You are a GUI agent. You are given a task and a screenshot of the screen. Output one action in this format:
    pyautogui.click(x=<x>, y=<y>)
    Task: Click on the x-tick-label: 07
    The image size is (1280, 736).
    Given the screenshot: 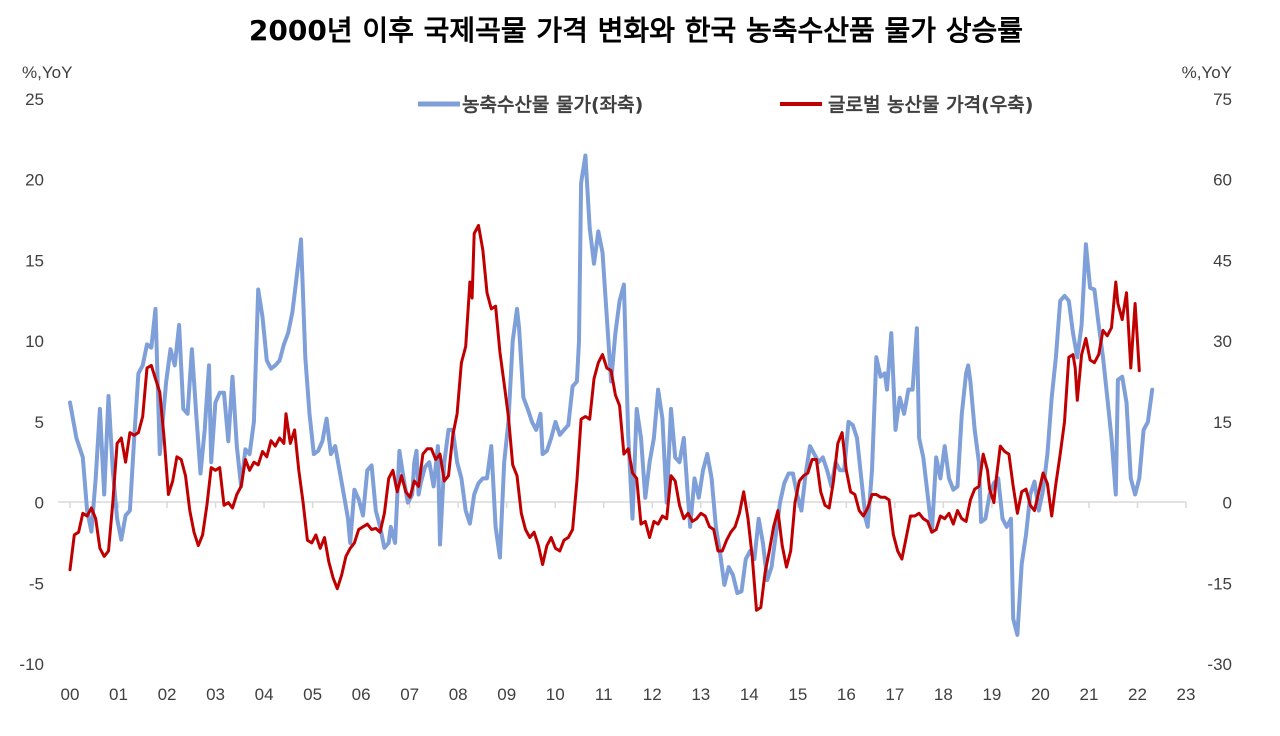 What is the action you would take?
    pyautogui.click(x=409, y=694)
    